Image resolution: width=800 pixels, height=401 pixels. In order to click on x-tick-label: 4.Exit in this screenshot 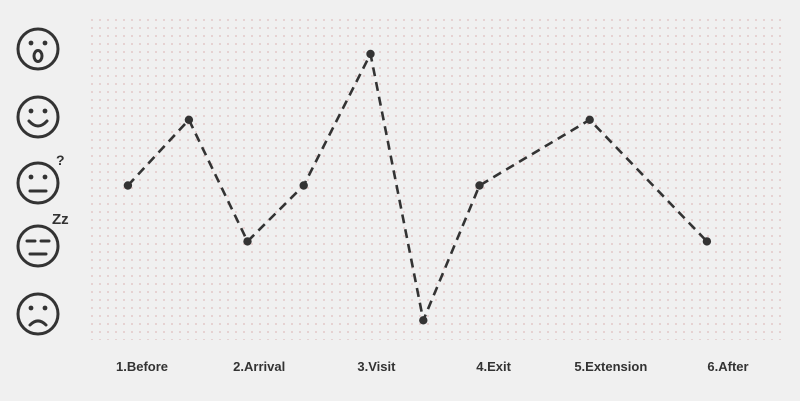, I will do `click(493, 366)`.